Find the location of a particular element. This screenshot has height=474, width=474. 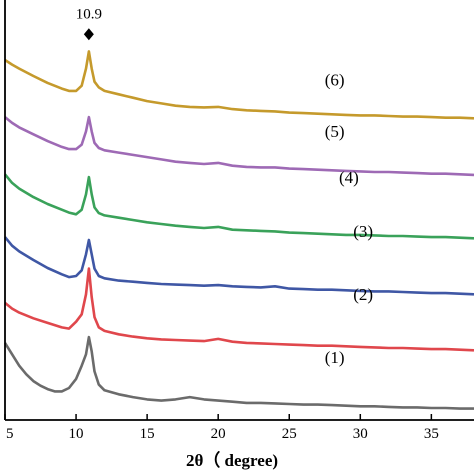

peak-diamond-marker is located at coordinates (88, 34).